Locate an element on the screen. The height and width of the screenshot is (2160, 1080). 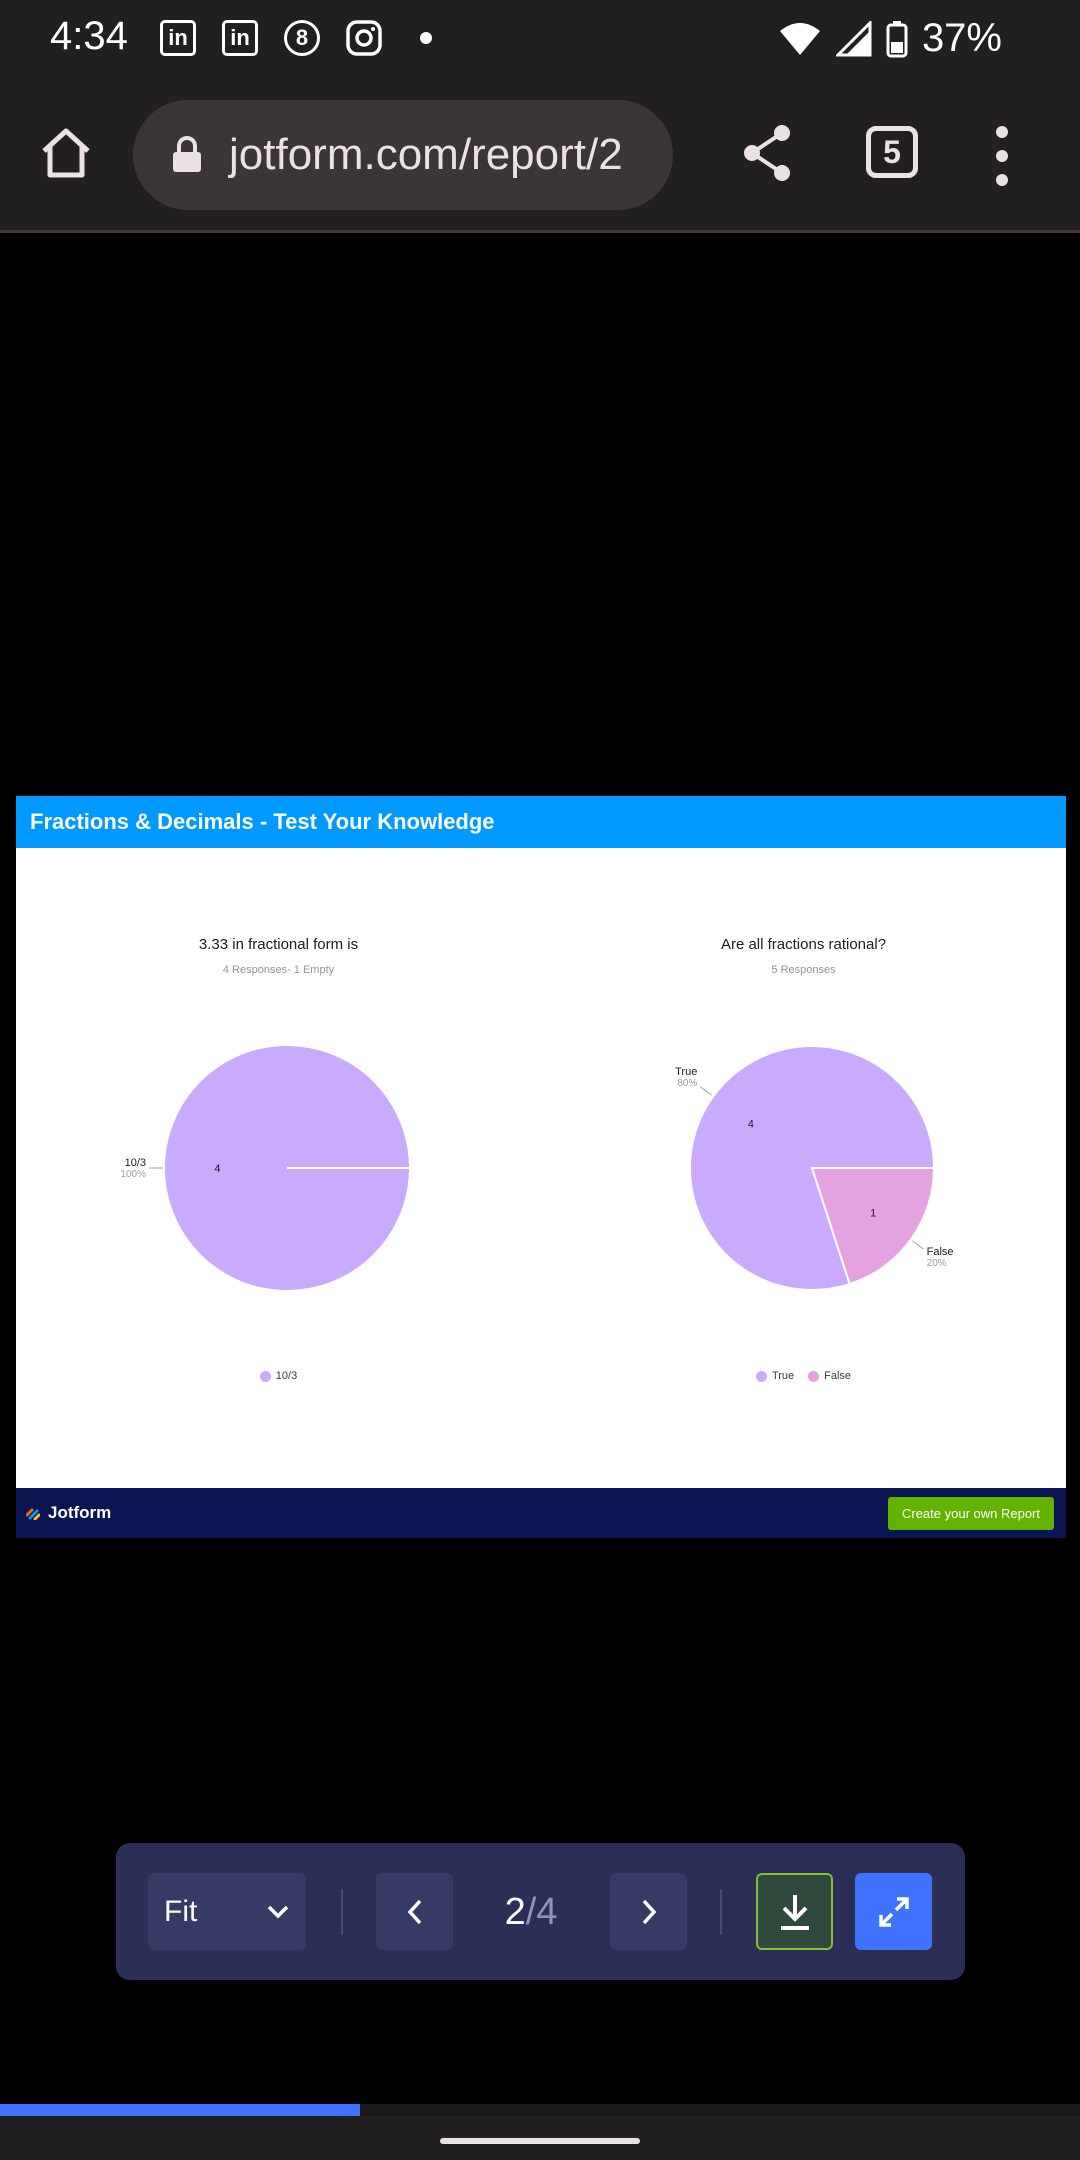
page-indicator: 2/4 is located at coordinates (531, 1912).